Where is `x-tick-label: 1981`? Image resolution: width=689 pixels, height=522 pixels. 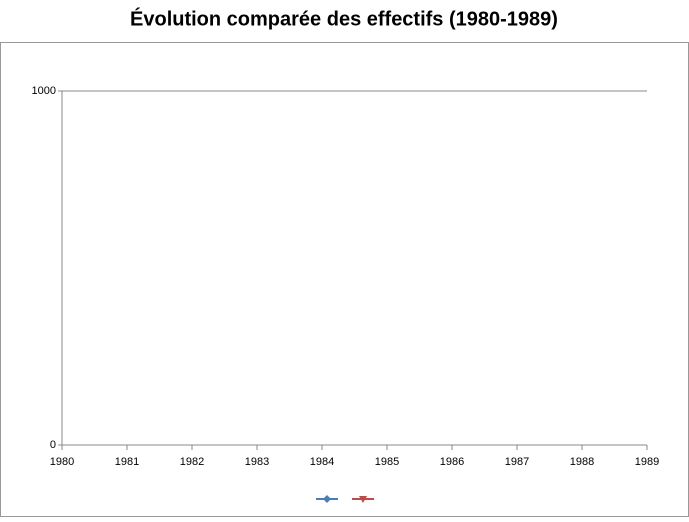
x-tick-label: 1981 is located at coordinates (127, 462).